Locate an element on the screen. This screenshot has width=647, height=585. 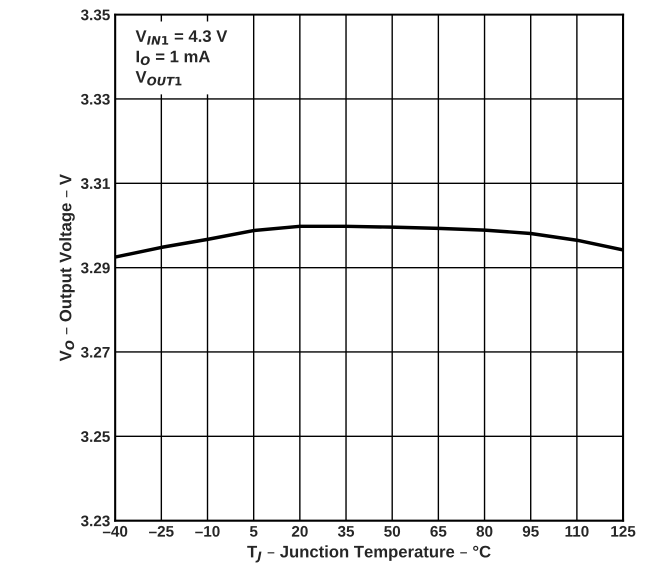
x-tick-label: 50 is located at coordinates (392, 531).